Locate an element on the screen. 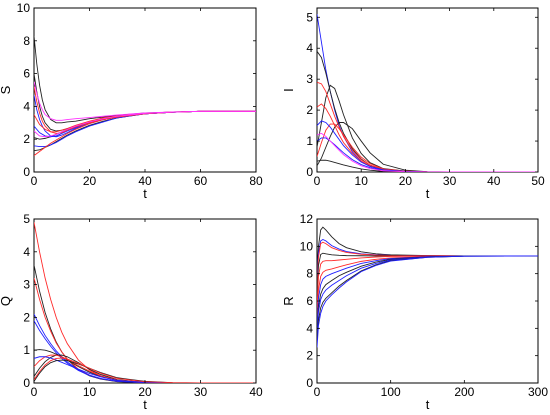  y-axis-label: I is located at coordinates (288, 90).